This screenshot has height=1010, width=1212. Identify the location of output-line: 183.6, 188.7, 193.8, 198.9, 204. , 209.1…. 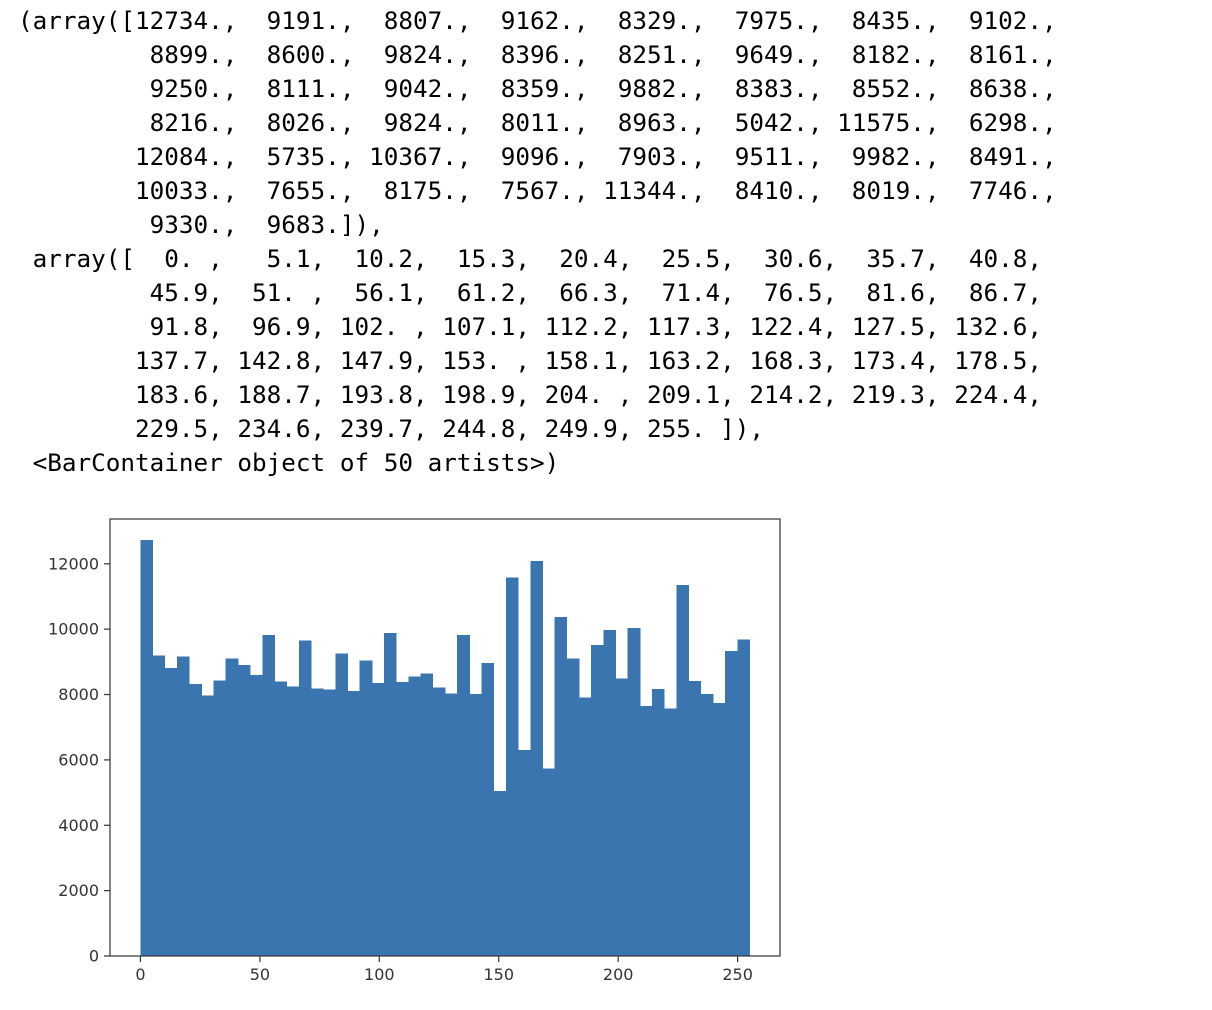
(530, 394).